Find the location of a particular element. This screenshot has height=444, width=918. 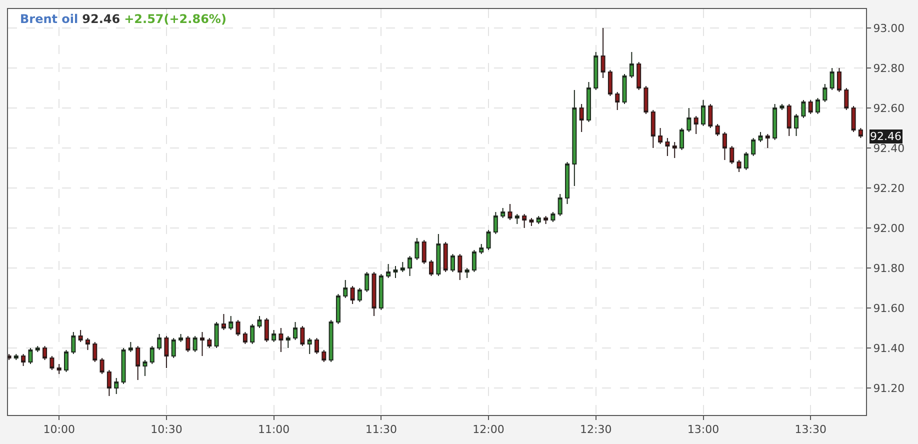

y-tick-label: 92.80 is located at coordinates (889, 68).